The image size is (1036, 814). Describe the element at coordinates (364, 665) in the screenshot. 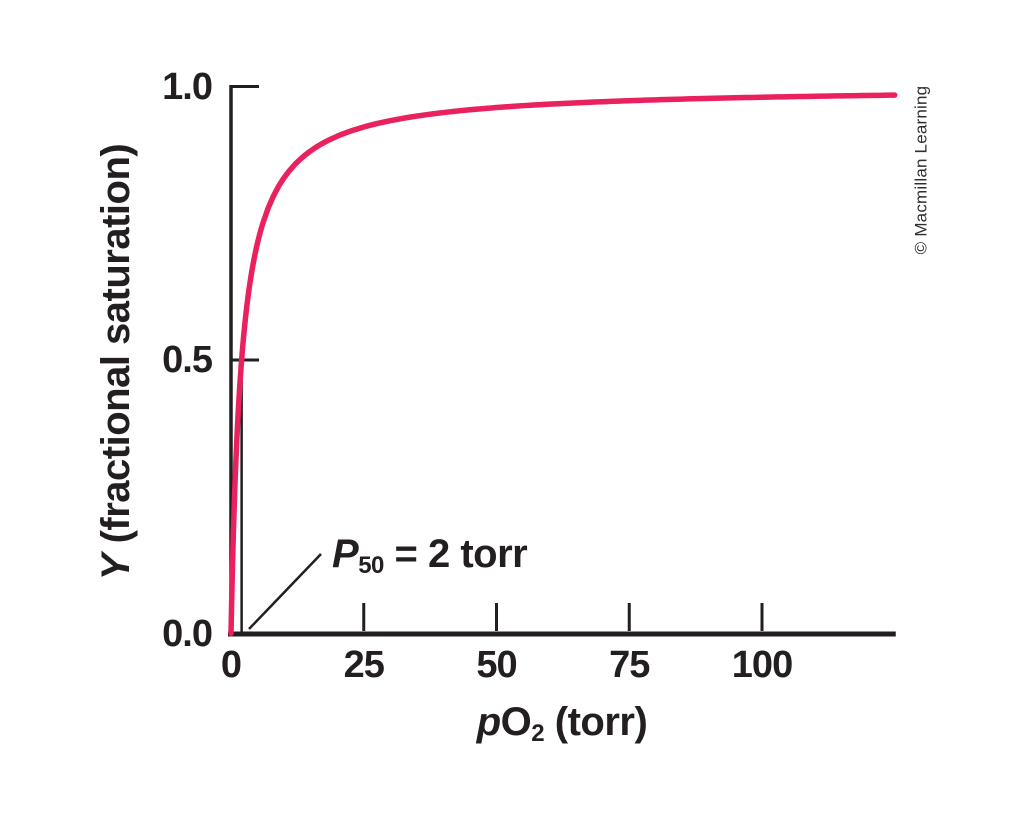

I see `x-tick-label: 25` at that location.